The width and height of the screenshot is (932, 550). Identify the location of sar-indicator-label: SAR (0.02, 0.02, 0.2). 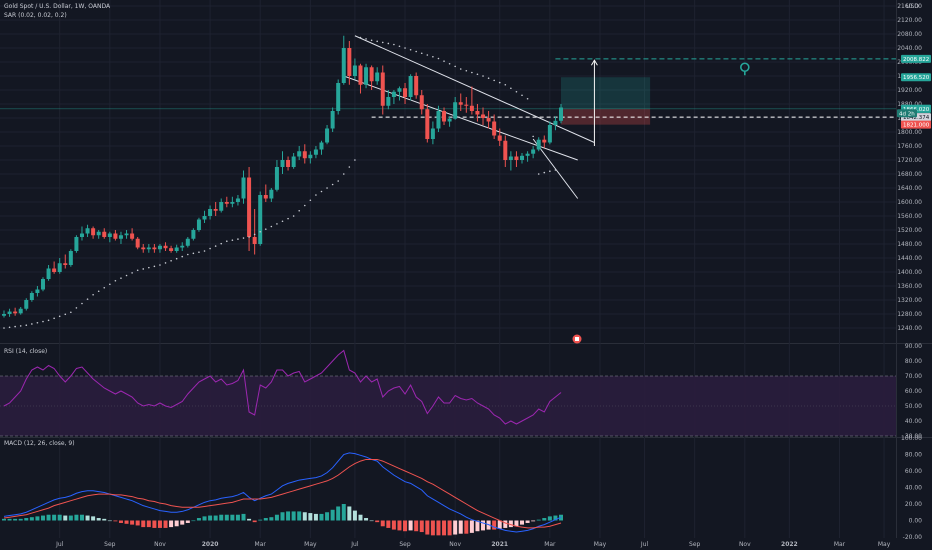
(35, 15).